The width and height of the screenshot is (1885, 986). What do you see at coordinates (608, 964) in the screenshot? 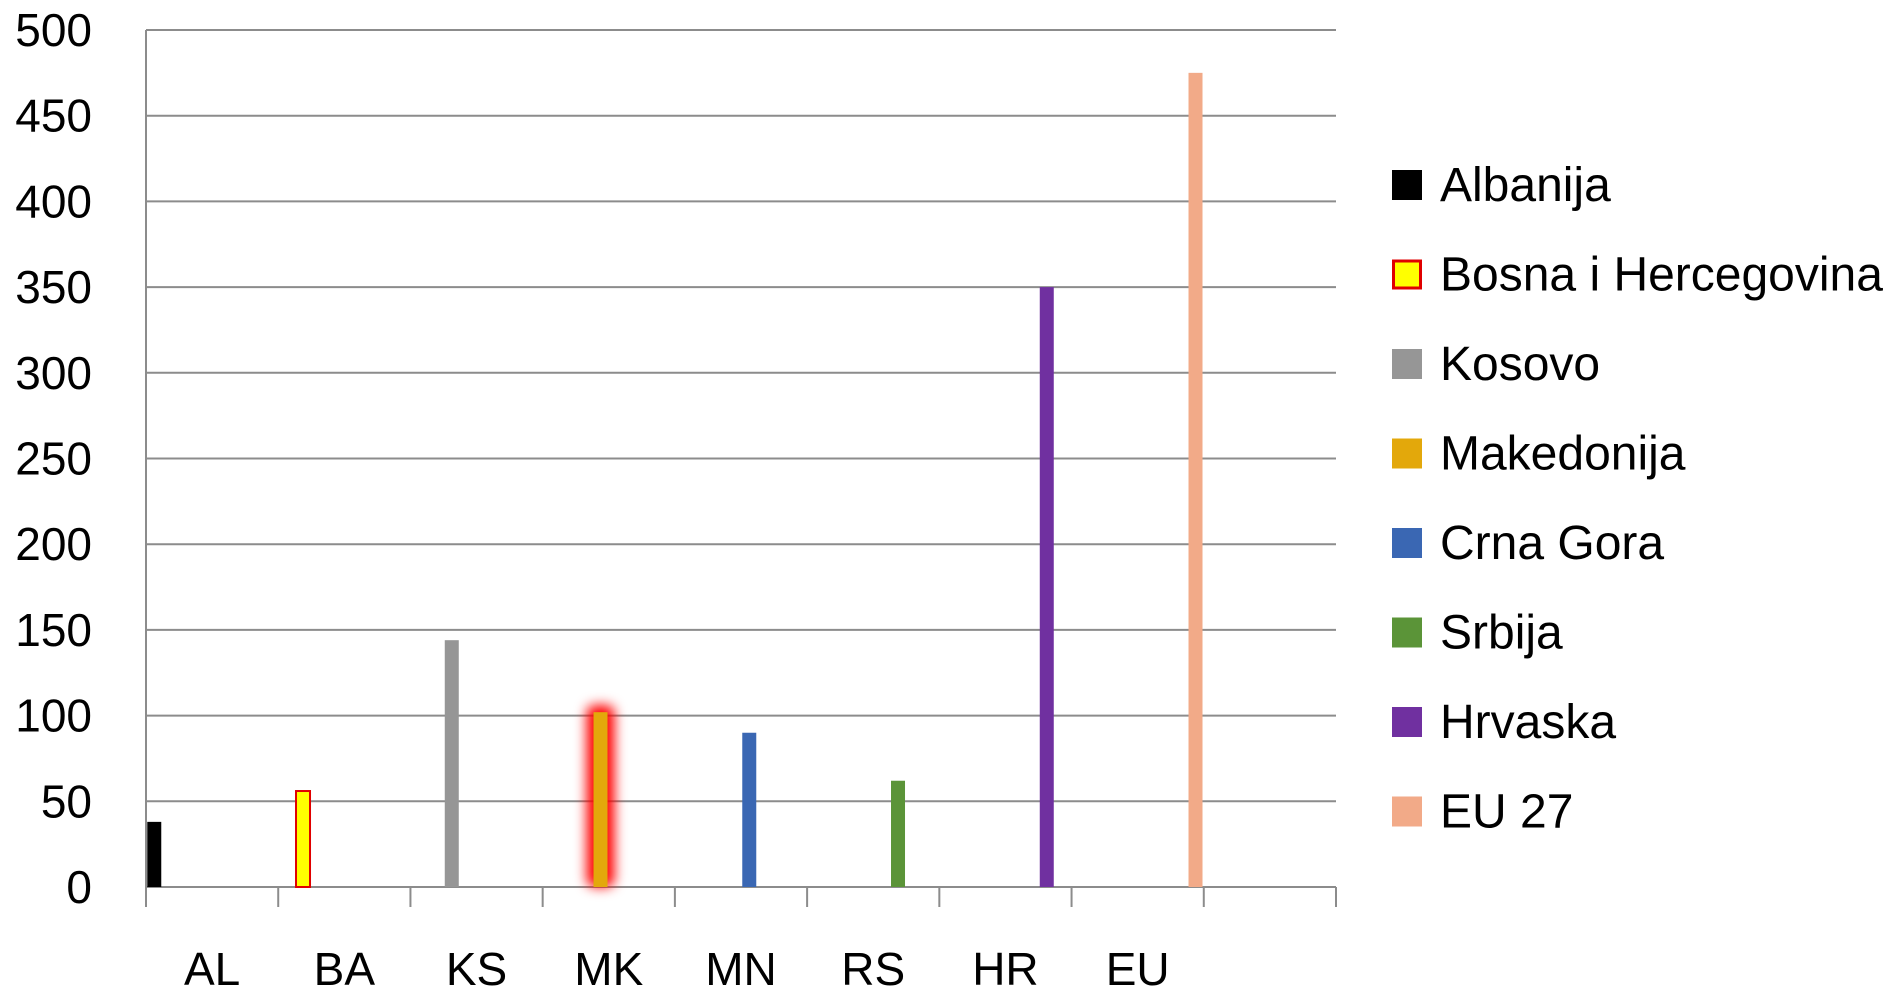
I see `x-tick-label: MK` at bounding box center [608, 964].